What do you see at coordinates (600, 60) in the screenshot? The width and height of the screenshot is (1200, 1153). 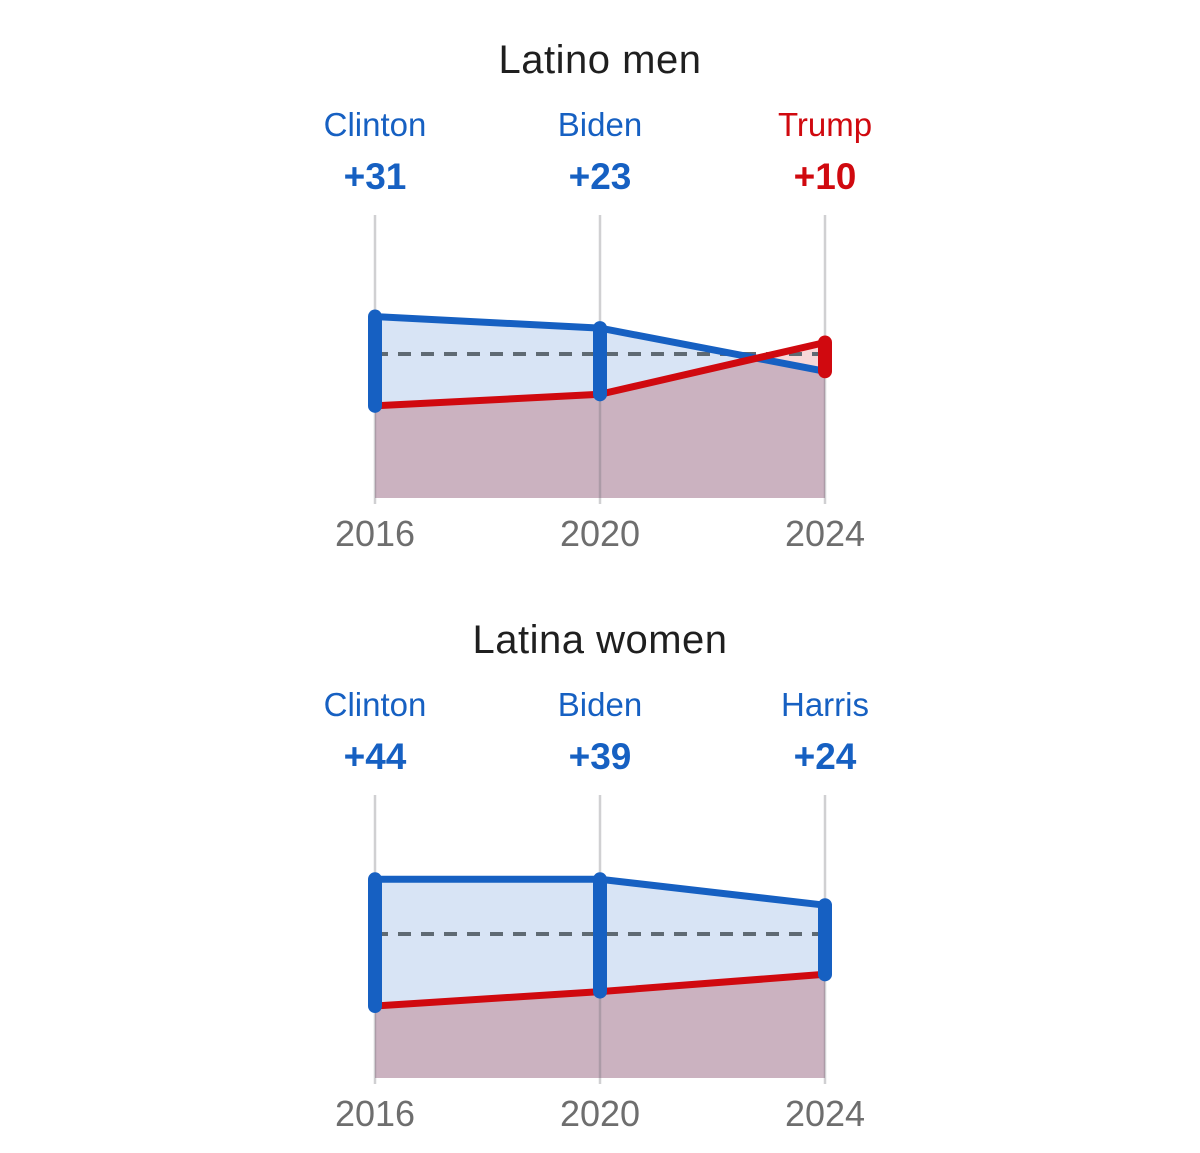 I see `chart-title: Latino men` at bounding box center [600, 60].